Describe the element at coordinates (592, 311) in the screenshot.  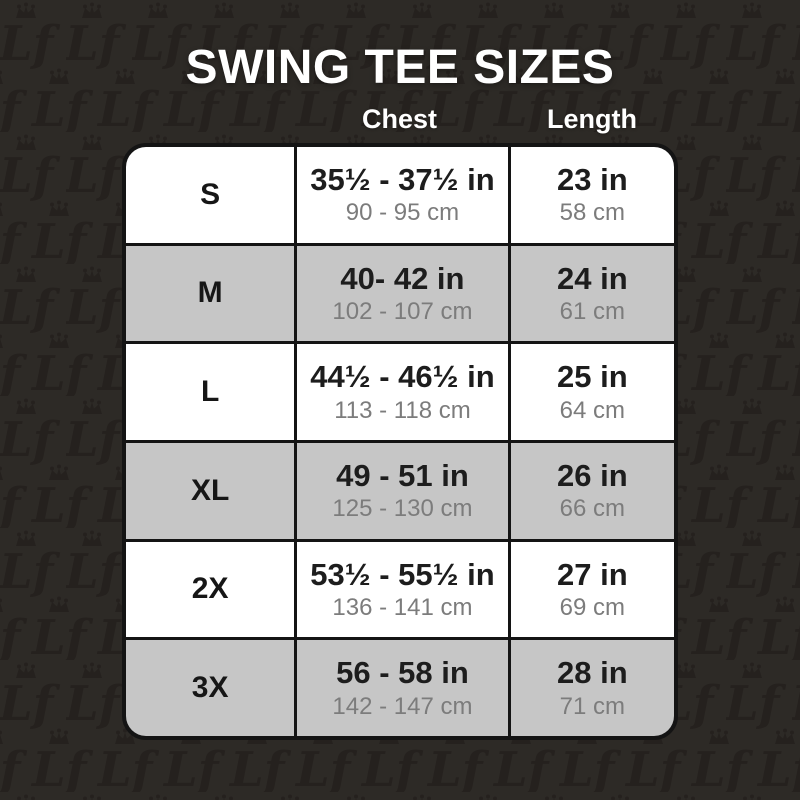
I see `length-cm: 61 cm` at that location.